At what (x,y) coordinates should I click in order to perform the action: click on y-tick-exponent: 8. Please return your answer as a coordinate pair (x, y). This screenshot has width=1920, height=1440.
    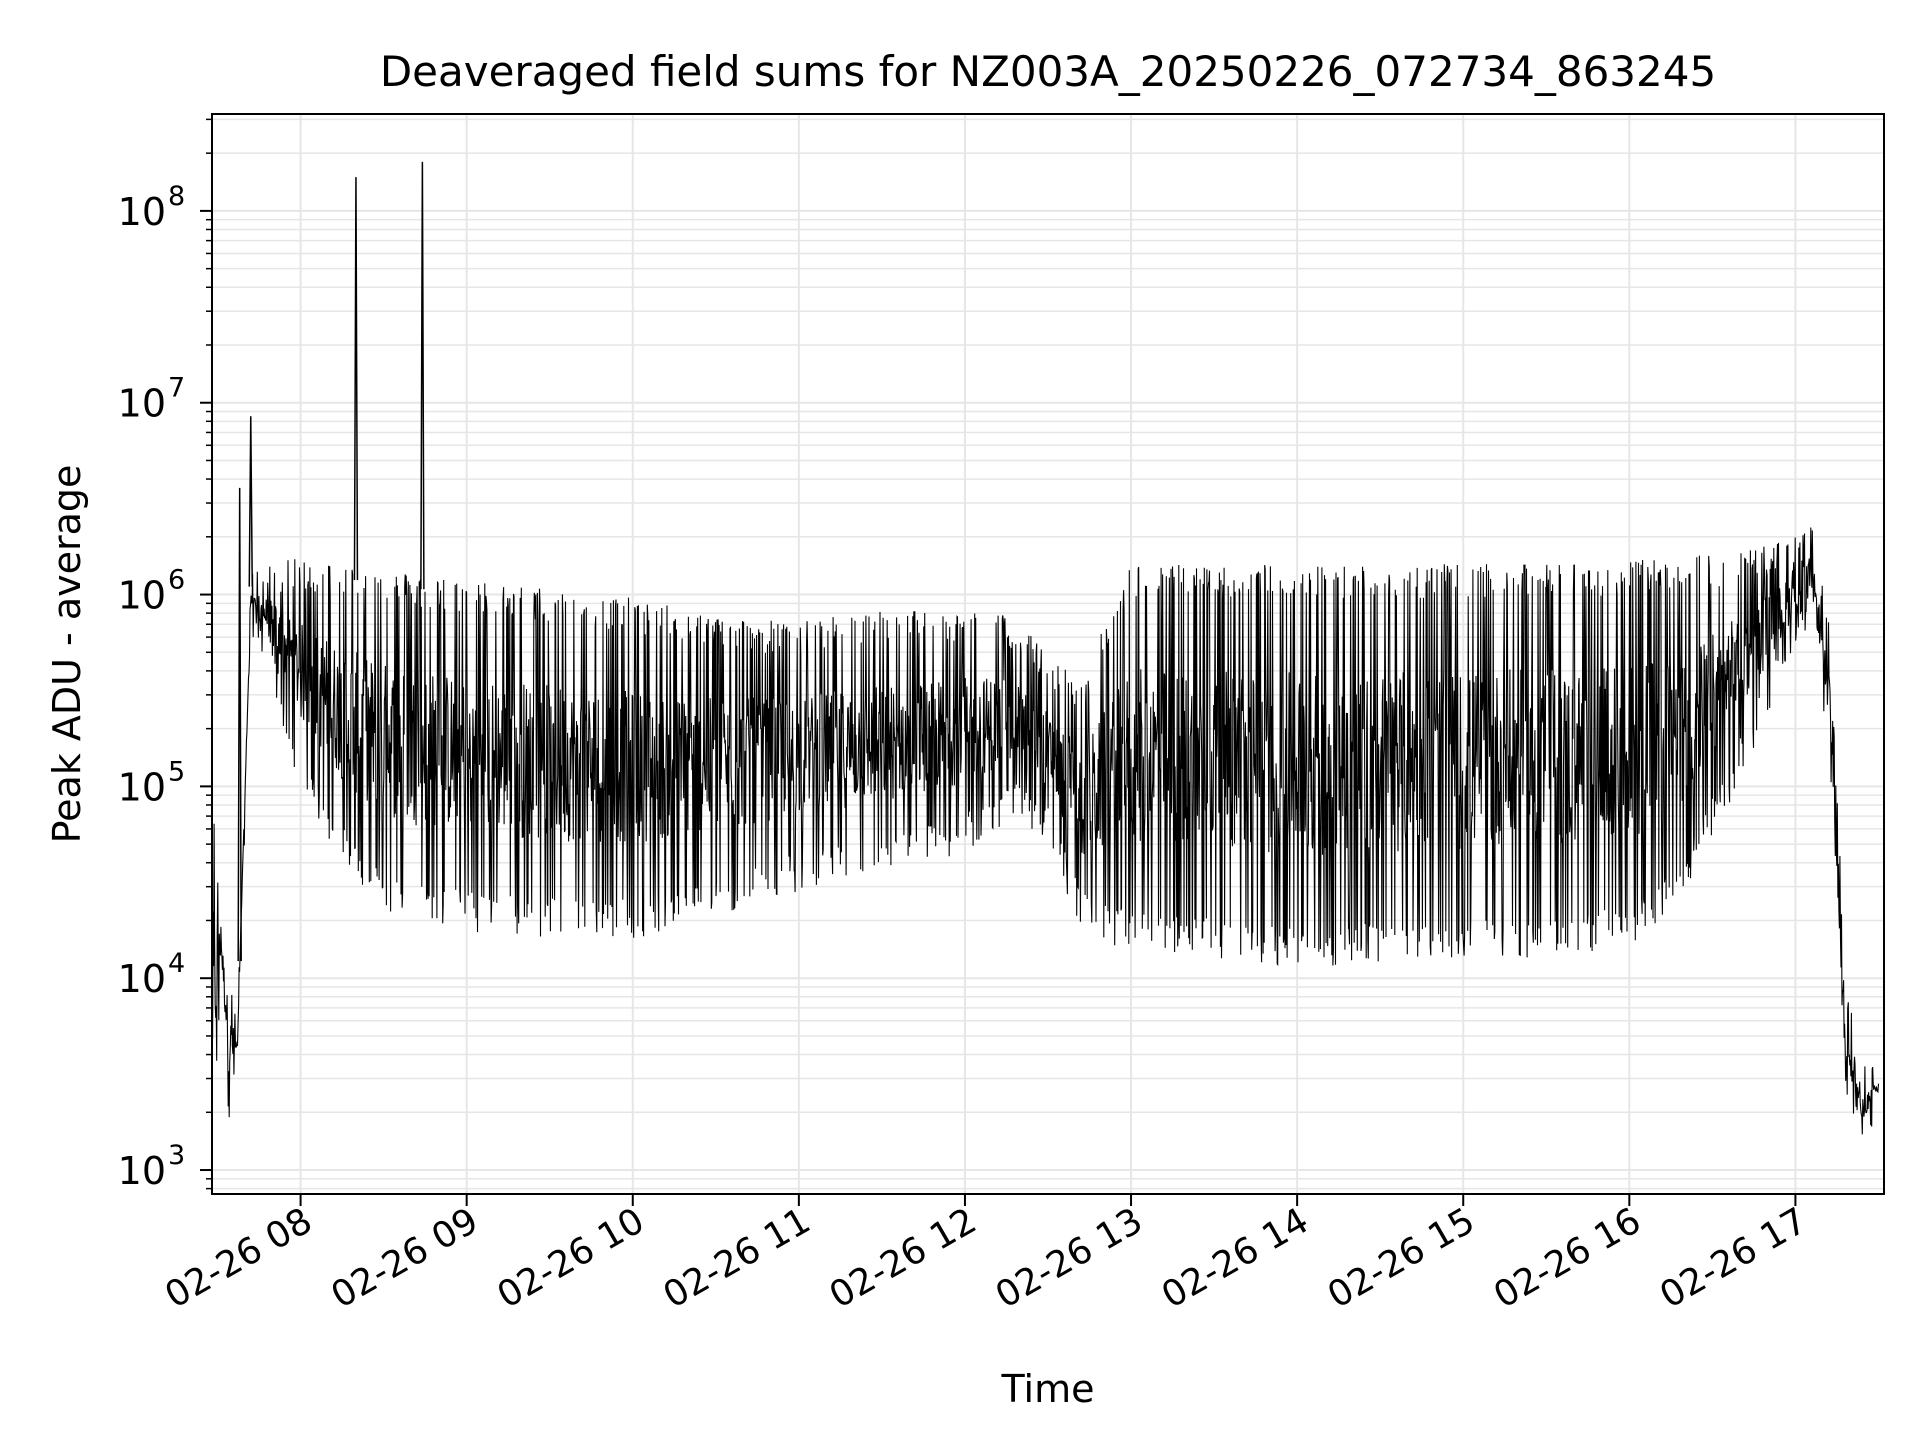
    Looking at the image, I should click on (176, 196).